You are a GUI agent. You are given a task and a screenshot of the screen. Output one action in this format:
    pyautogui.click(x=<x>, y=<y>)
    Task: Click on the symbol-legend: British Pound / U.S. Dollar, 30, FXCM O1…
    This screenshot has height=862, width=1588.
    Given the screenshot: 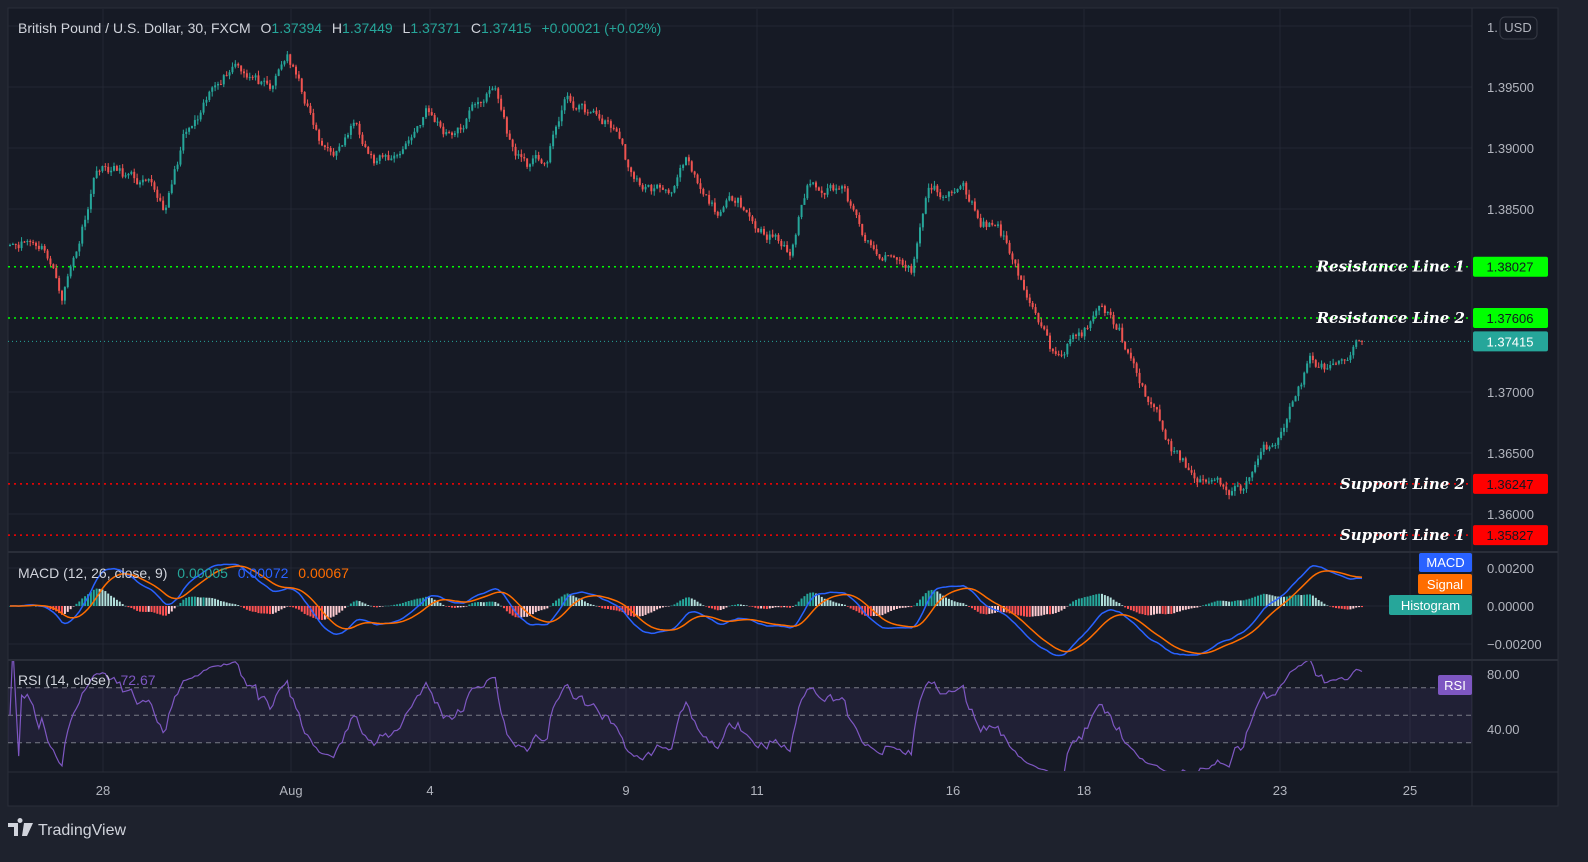 What is the action you would take?
    pyautogui.click(x=339, y=28)
    